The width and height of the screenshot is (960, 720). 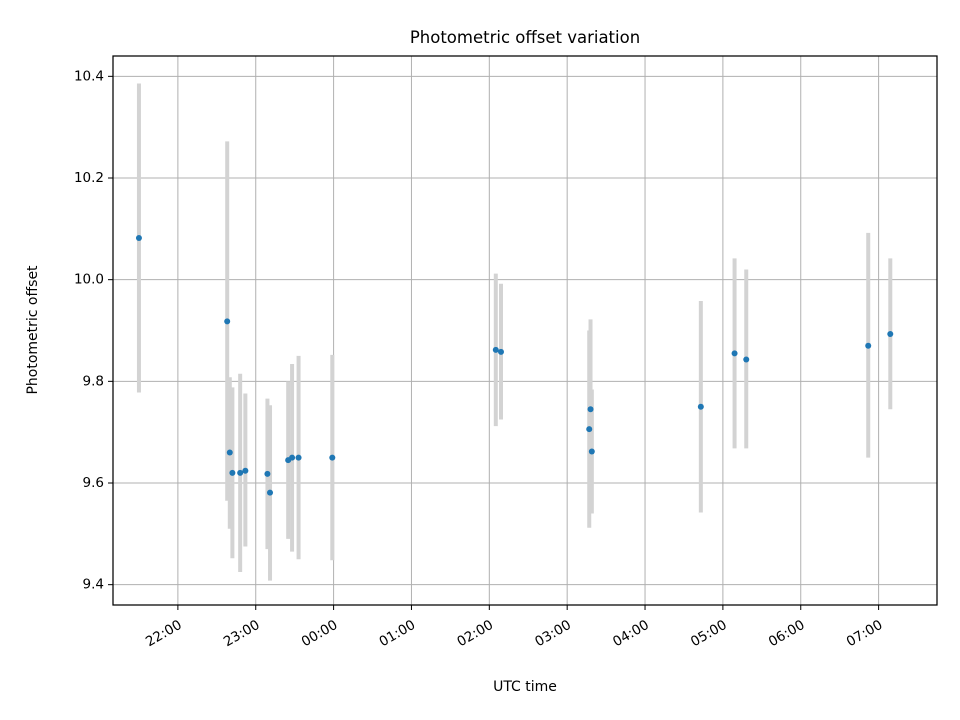 I want to click on y-tick-label: 10.0, so click(x=89, y=280).